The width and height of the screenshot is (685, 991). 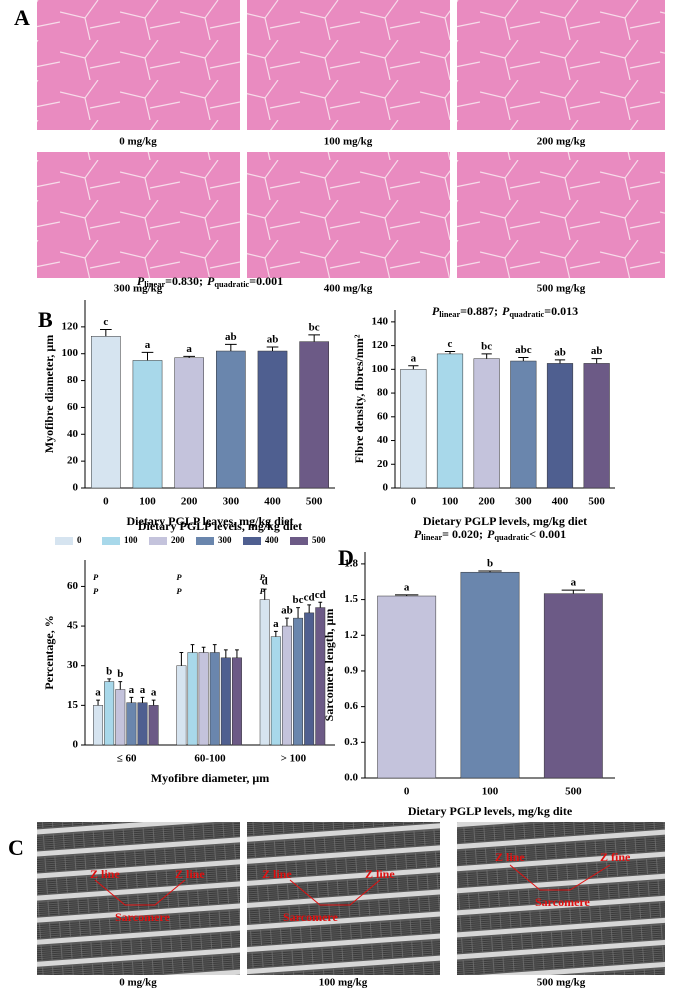 What do you see at coordinates (431, 537) in the screenshot?
I see `p-subscript: linear` at bounding box center [431, 537].